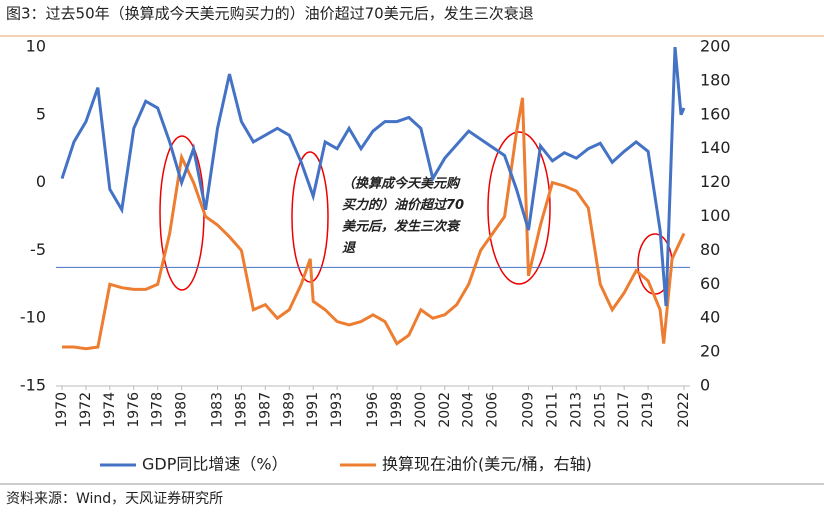 The height and width of the screenshot is (523, 824). Describe the element at coordinates (715, 46) in the screenshot. I see `y2-tick-label: 200` at that location.